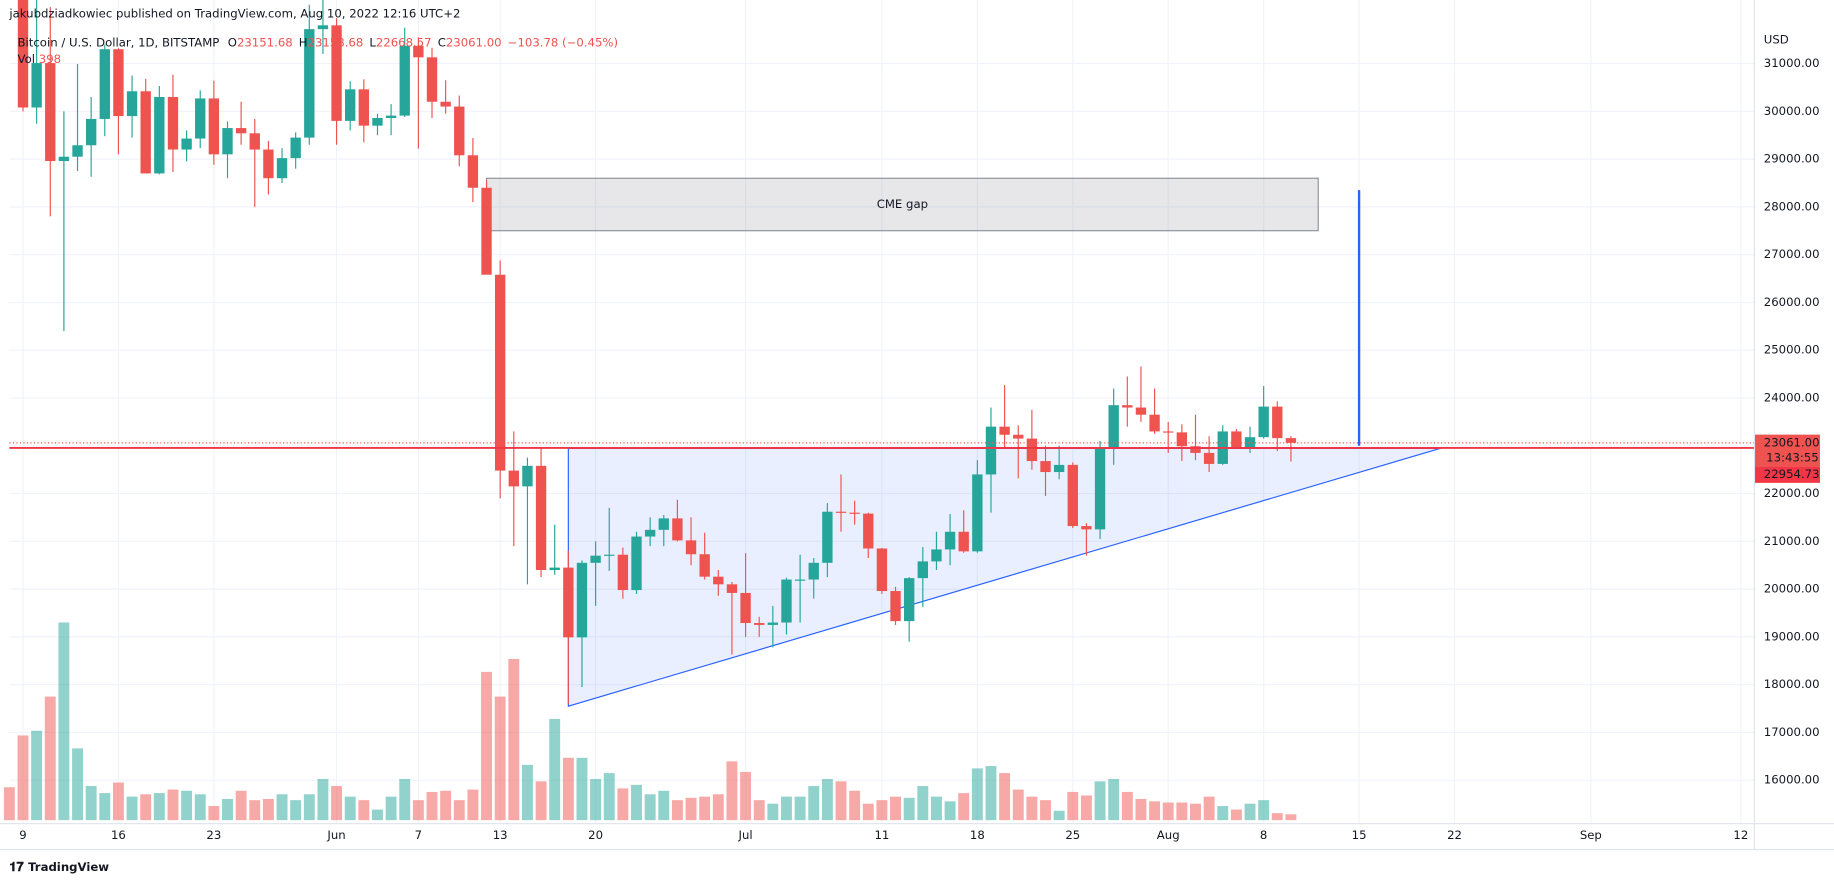 Image resolution: width=1834 pixels, height=883 pixels. What do you see at coordinates (902, 204) in the screenshot?
I see `cme-gap-box` at bounding box center [902, 204].